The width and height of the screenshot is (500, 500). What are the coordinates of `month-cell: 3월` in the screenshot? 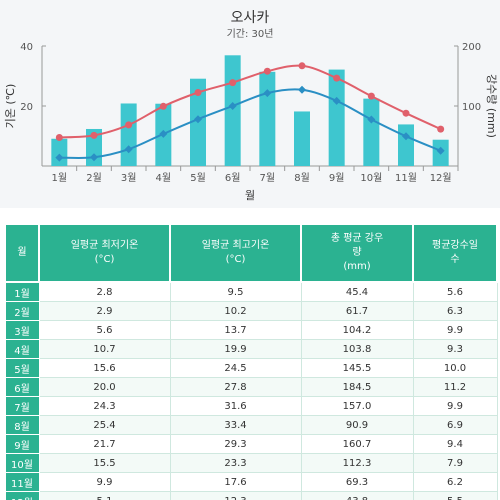 It's located at (22, 330).